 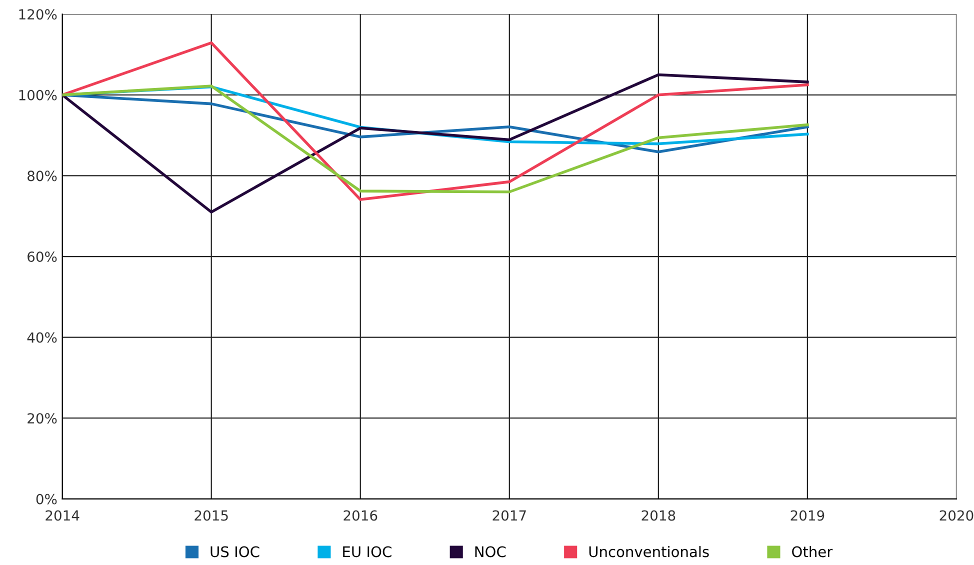 What do you see at coordinates (490, 552) in the screenshot?
I see `legend-label: NOC` at bounding box center [490, 552].